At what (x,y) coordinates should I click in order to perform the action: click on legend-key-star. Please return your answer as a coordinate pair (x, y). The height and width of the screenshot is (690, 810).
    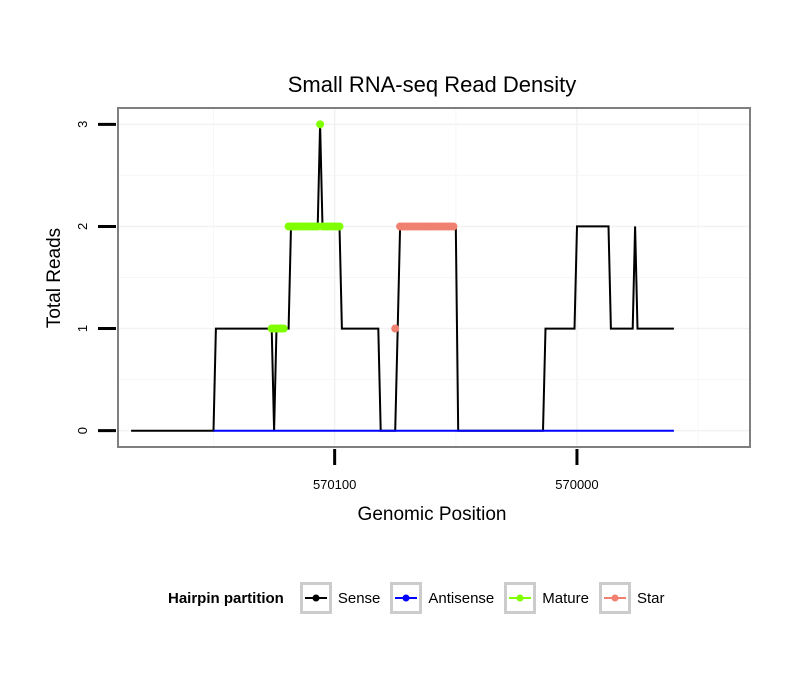
    Looking at the image, I should click on (614, 598).